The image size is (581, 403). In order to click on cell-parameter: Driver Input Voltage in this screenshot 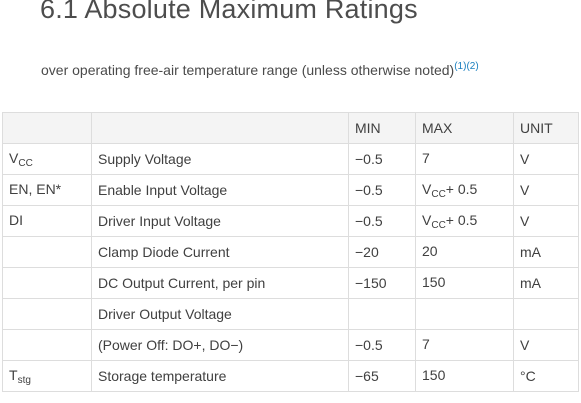, I will do `click(220, 221)`.